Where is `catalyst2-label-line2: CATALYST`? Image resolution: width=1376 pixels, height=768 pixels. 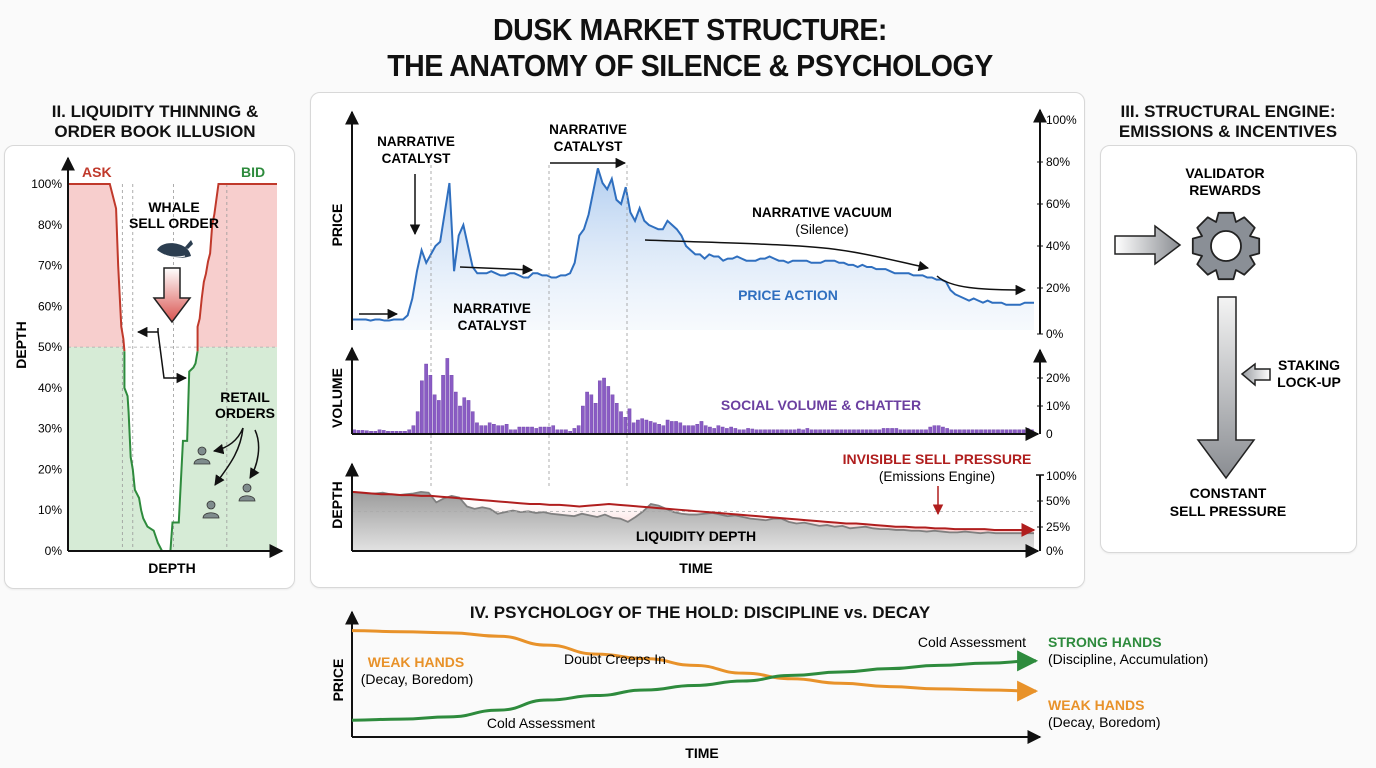
catalyst2-label-line2: CATALYST is located at coordinates (589, 146).